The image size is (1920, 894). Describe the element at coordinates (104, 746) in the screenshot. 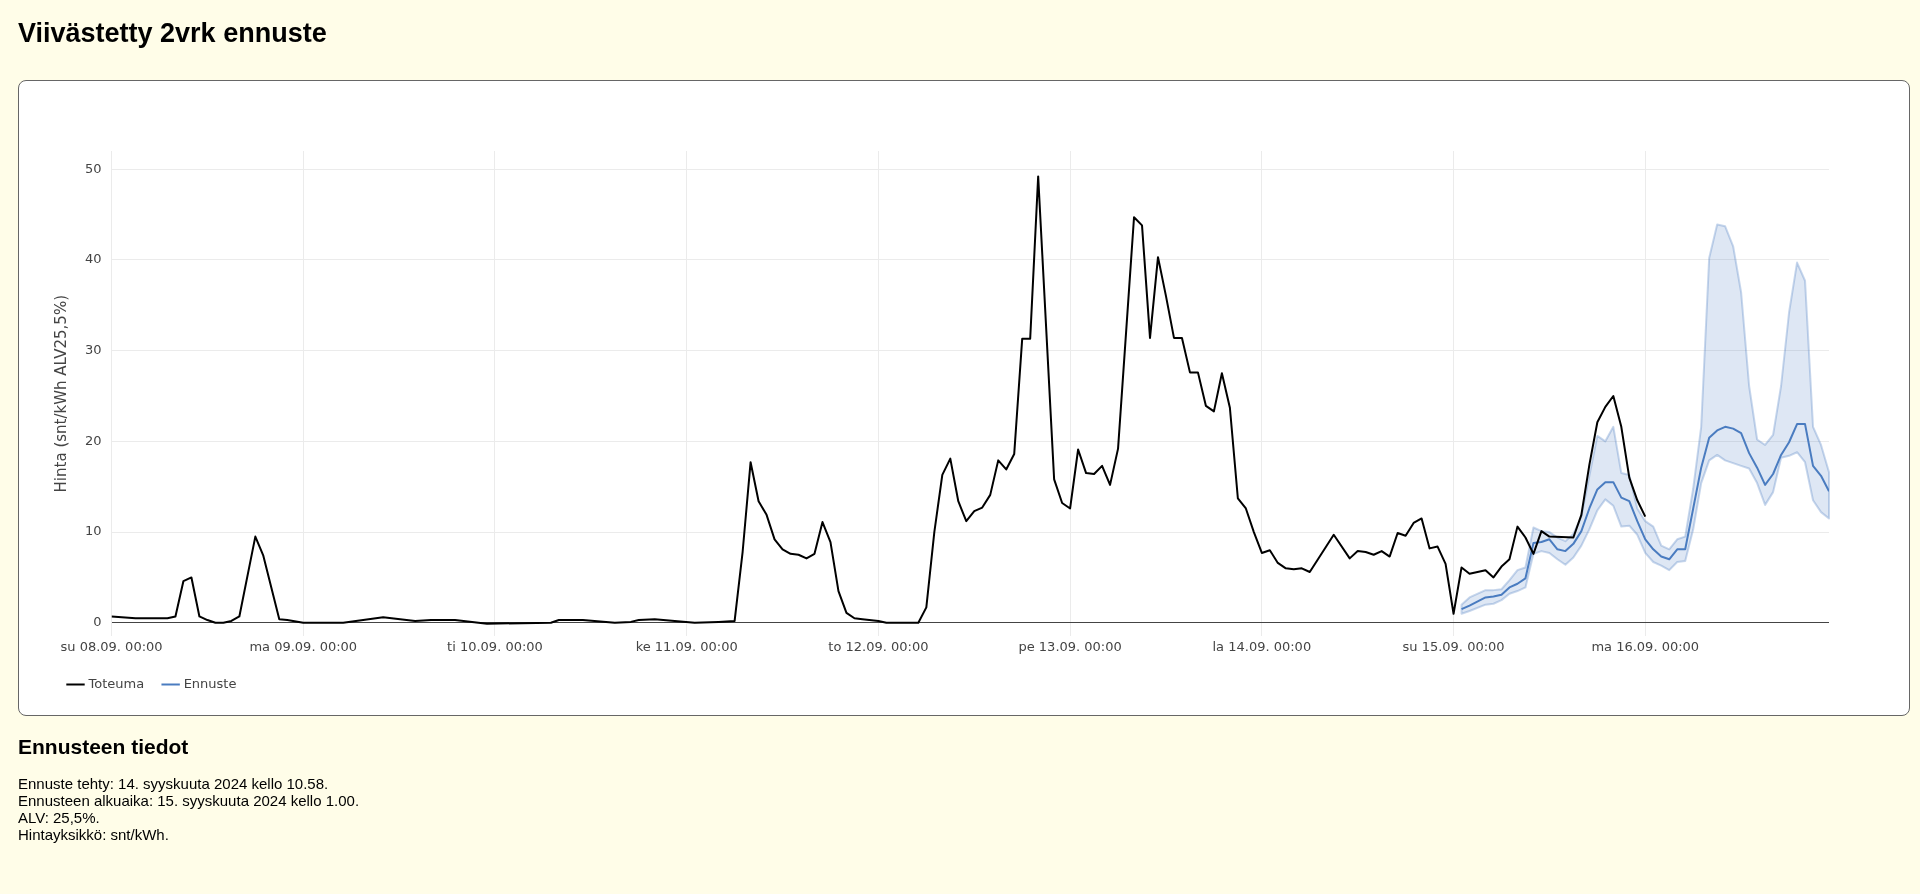

I see `text: Ennusteen tiedot` at that location.